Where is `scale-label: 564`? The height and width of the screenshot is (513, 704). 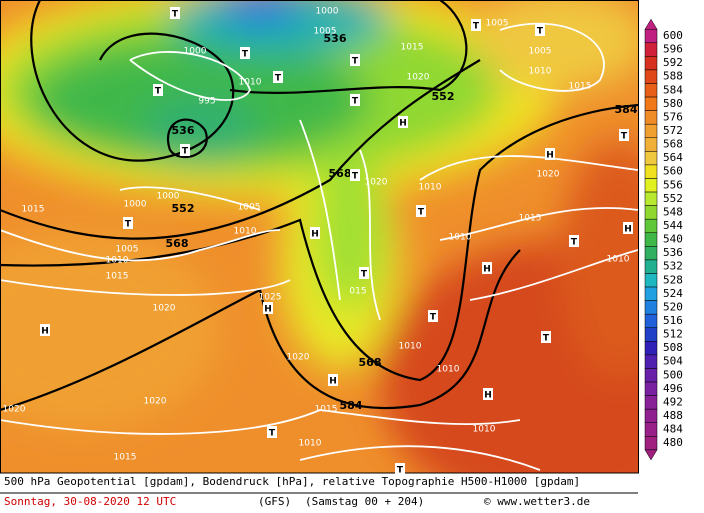 scale-label: 564 is located at coordinates (673, 157).